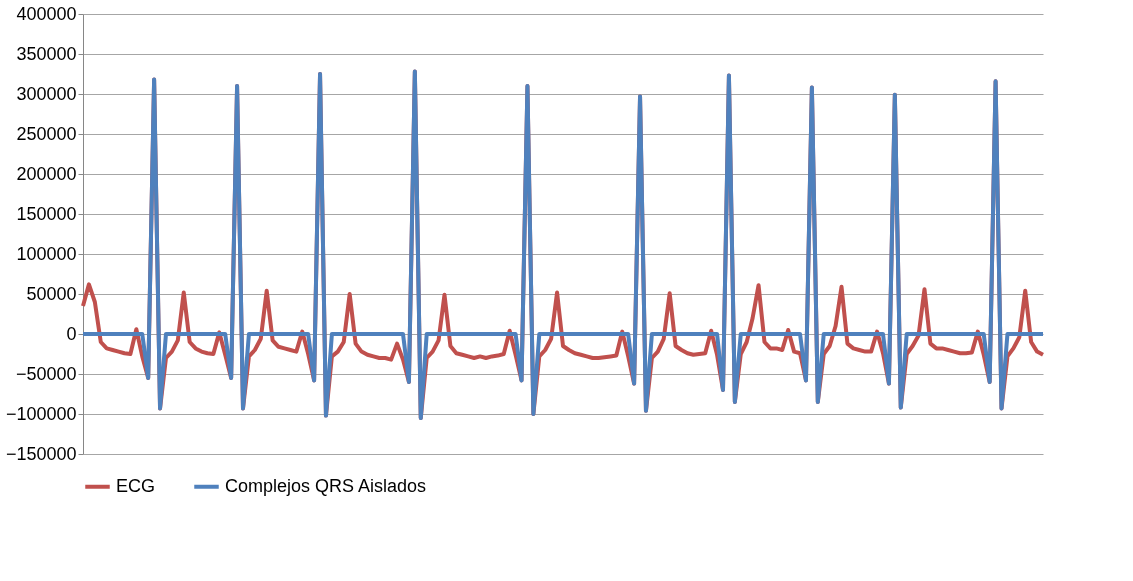 This screenshot has height=581, width=1133. What do you see at coordinates (46, 133) in the screenshot?
I see `y-tick-label: 250000` at bounding box center [46, 133].